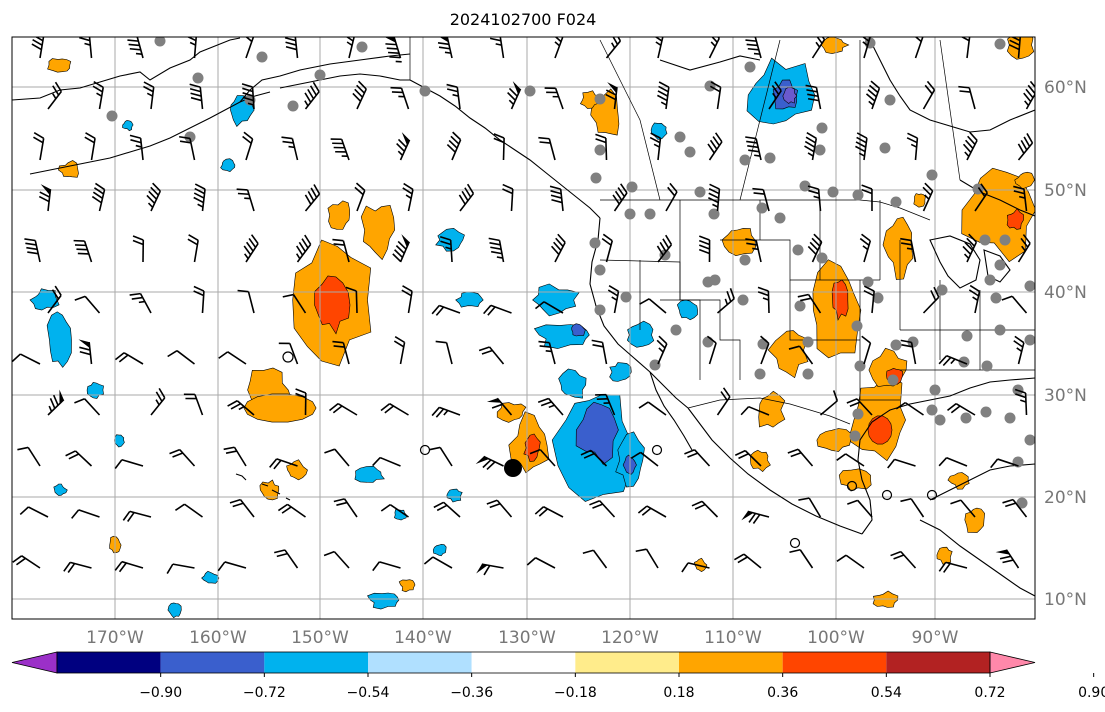 Image resolution: width=1105 pixels, height=712 pixels. I want to click on open-marker, so click(887, 495).